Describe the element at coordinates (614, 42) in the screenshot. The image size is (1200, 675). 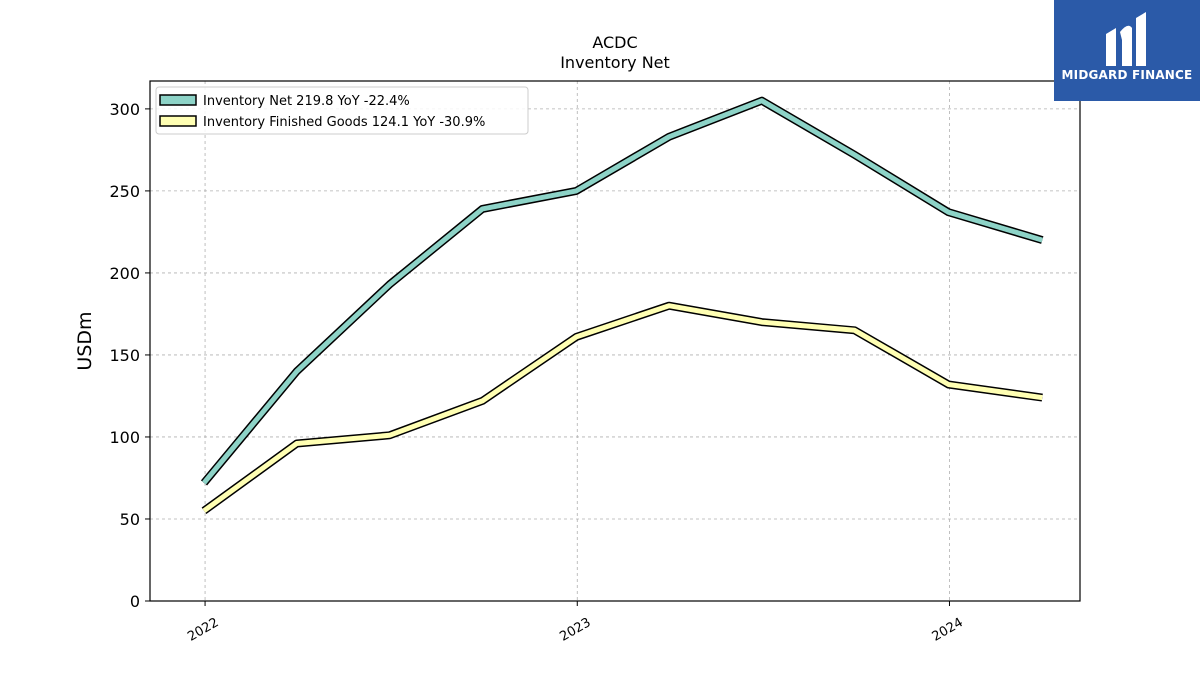
I see `chart-title: ACDC` at that location.